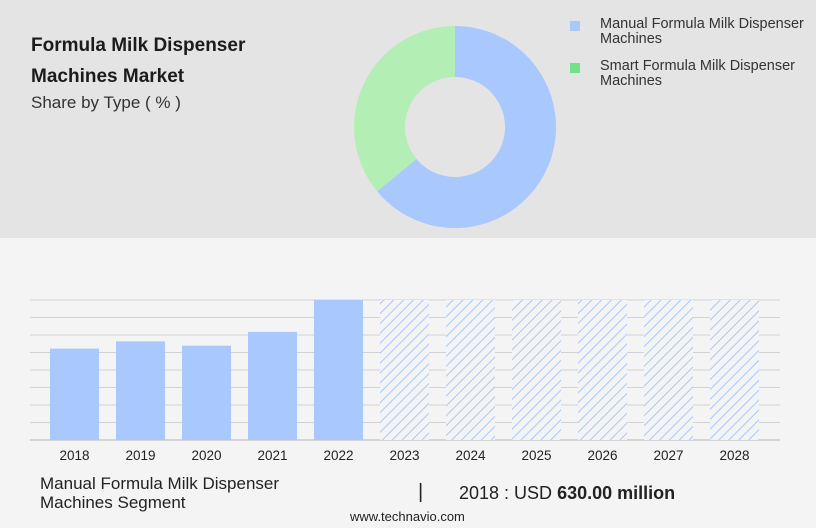 The height and width of the screenshot is (528, 816). I want to click on footer-value: 2018 : USD 630.00 million, so click(567, 493).